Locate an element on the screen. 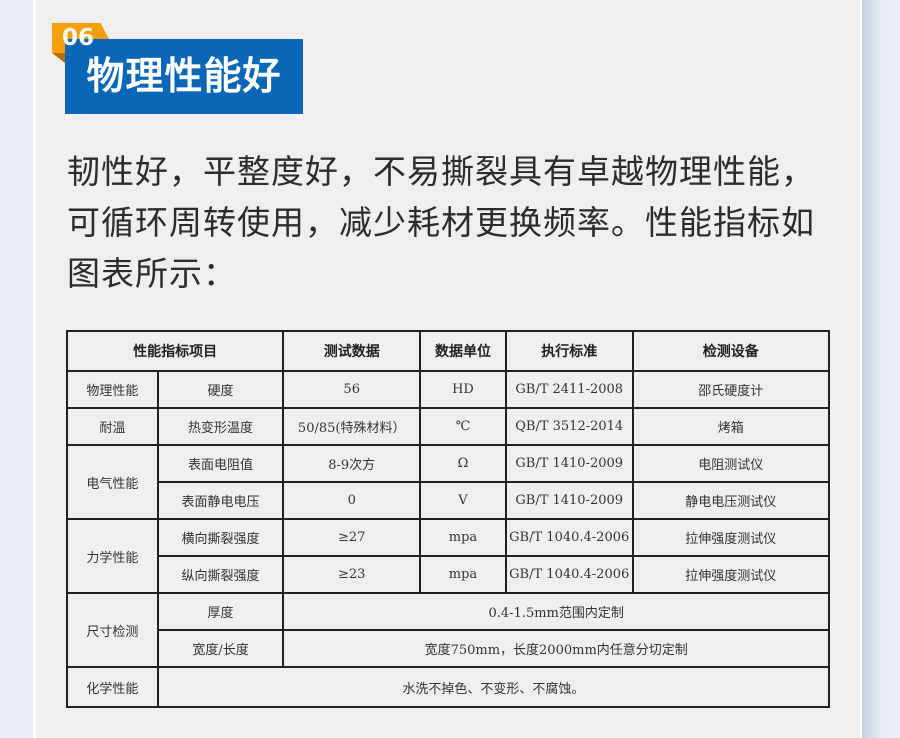 This screenshot has height=738, width=900. table-row: 尺寸检测 厚度 0.4-1.5mm范围内定制 is located at coordinates (448, 630).